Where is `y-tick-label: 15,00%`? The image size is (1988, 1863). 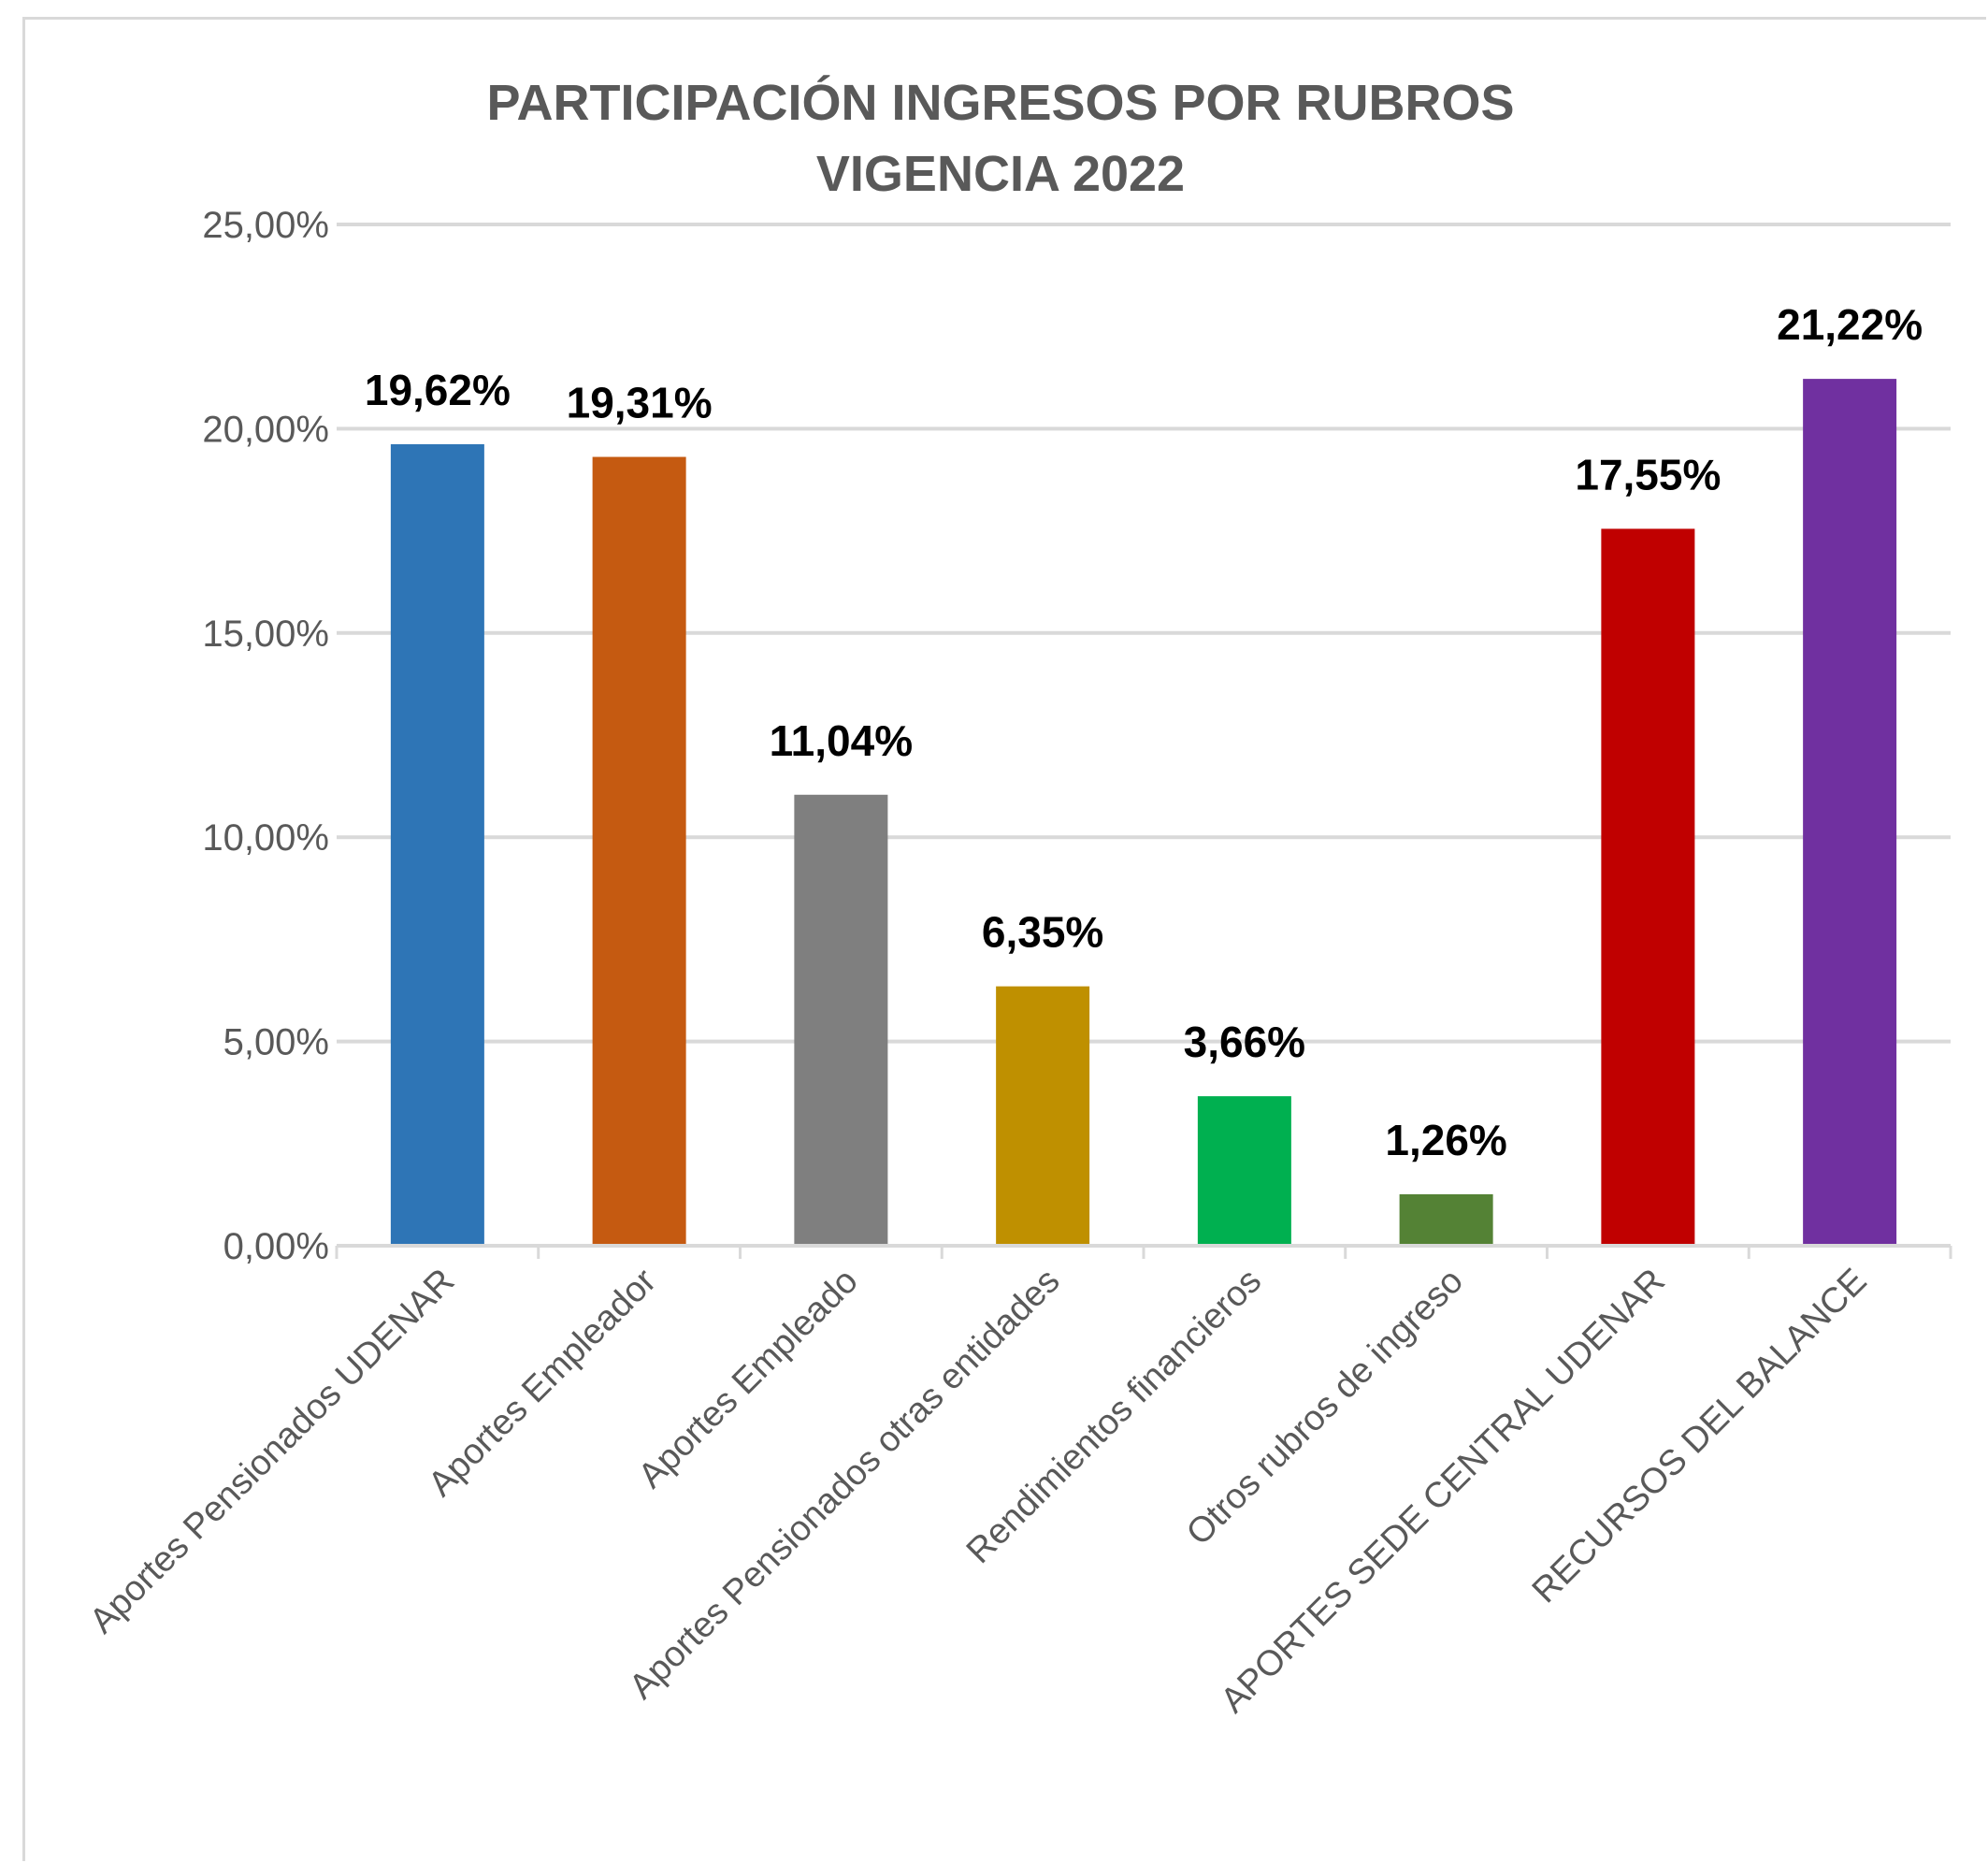 y-tick-label: 15,00% is located at coordinates (265, 635).